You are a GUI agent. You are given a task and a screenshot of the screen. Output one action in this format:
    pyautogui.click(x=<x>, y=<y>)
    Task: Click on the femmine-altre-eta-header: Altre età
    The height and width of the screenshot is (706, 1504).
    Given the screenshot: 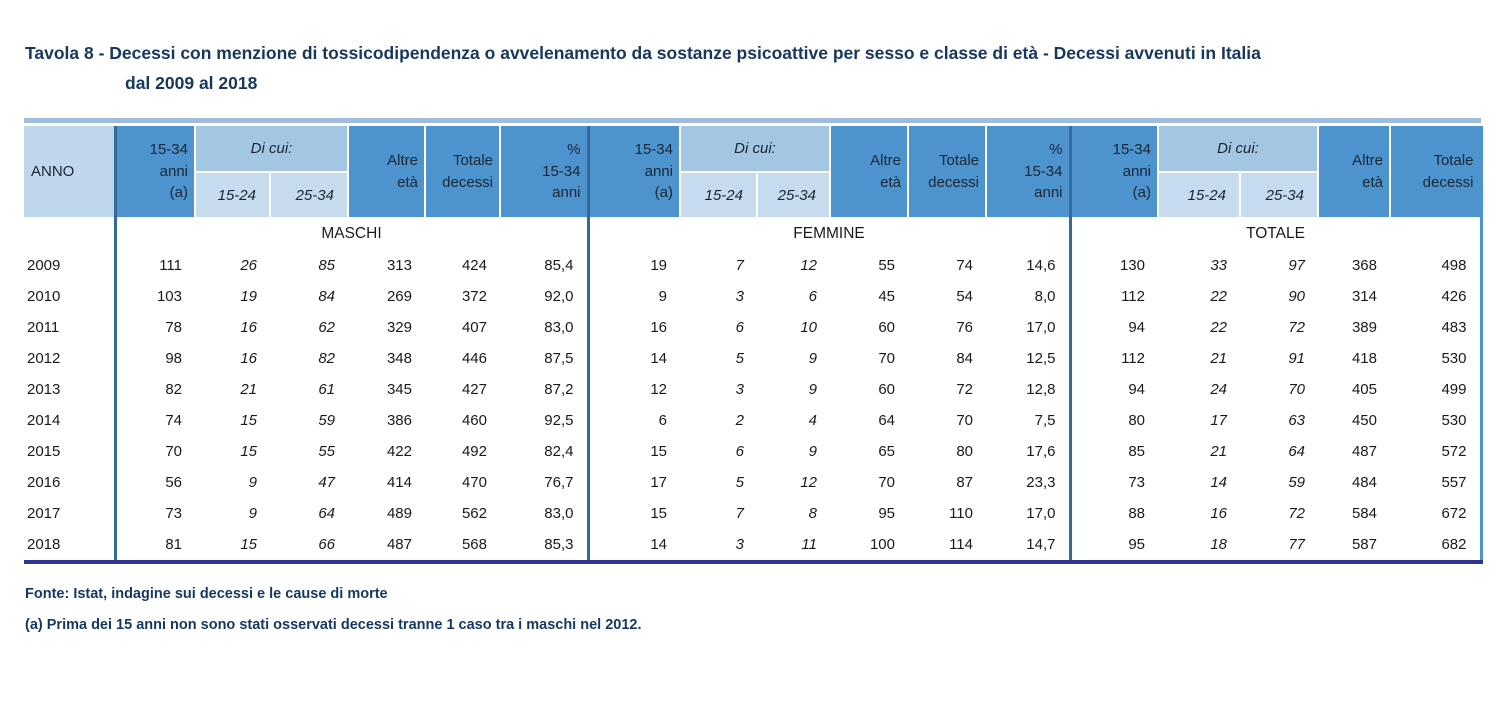 What is the action you would take?
    pyautogui.click(x=869, y=171)
    